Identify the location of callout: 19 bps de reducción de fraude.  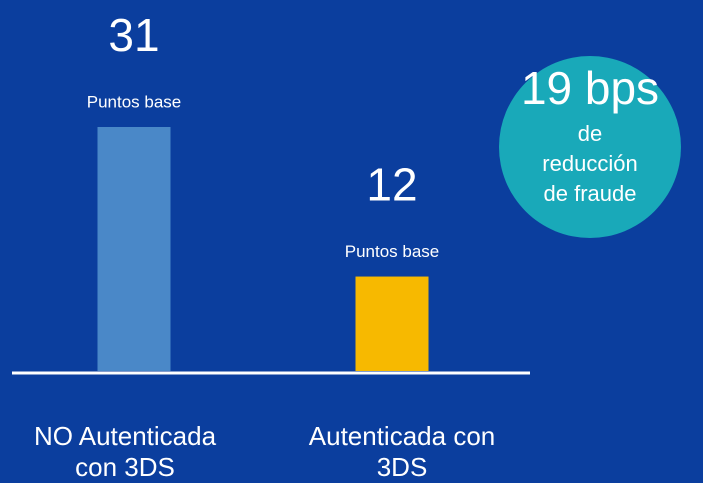
(590, 147).